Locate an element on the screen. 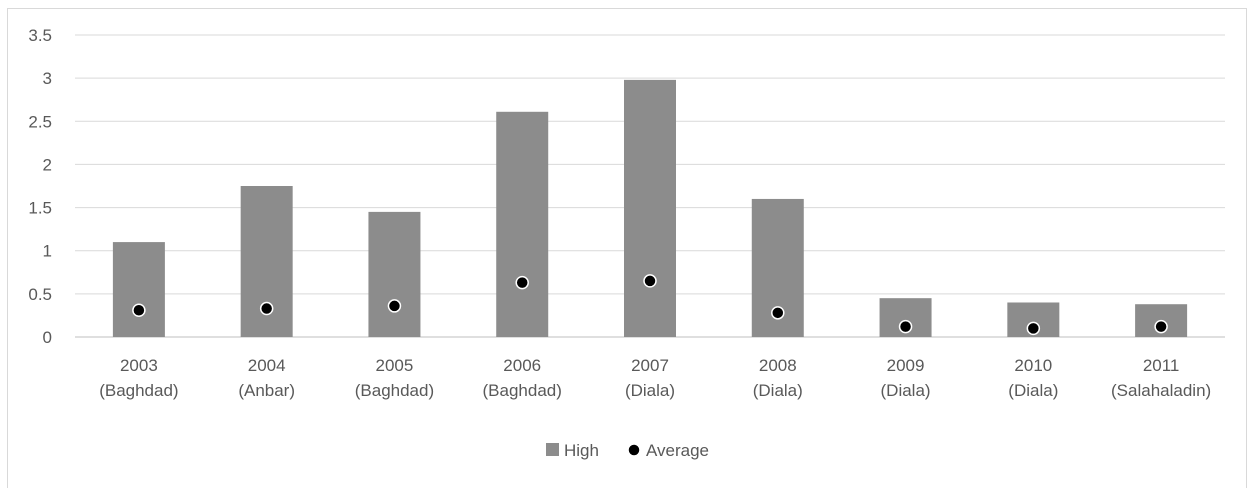 This screenshot has height=488, width=1253. x-tick-label: 2006 is located at coordinates (522, 365).